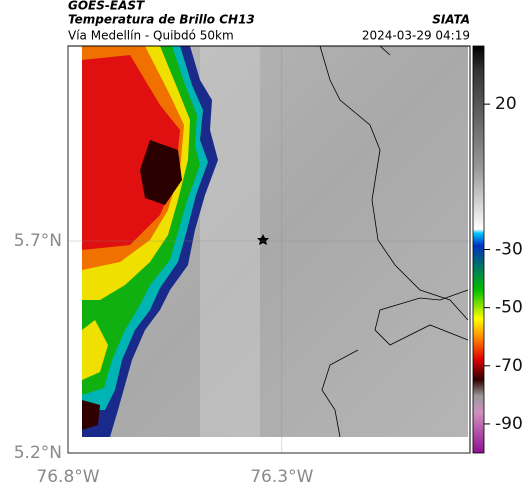 The image size is (526, 491). Describe the element at coordinates (451, 20) in the screenshot. I see `source: SIATA` at that location.